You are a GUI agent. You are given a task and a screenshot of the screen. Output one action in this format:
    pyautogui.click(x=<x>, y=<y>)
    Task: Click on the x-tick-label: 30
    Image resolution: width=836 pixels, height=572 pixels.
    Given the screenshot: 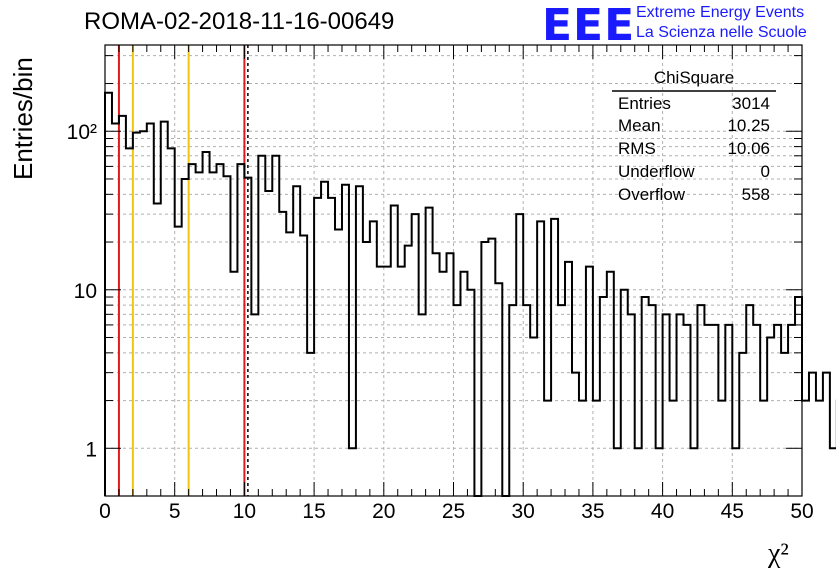 What is the action you would take?
    pyautogui.click(x=523, y=511)
    